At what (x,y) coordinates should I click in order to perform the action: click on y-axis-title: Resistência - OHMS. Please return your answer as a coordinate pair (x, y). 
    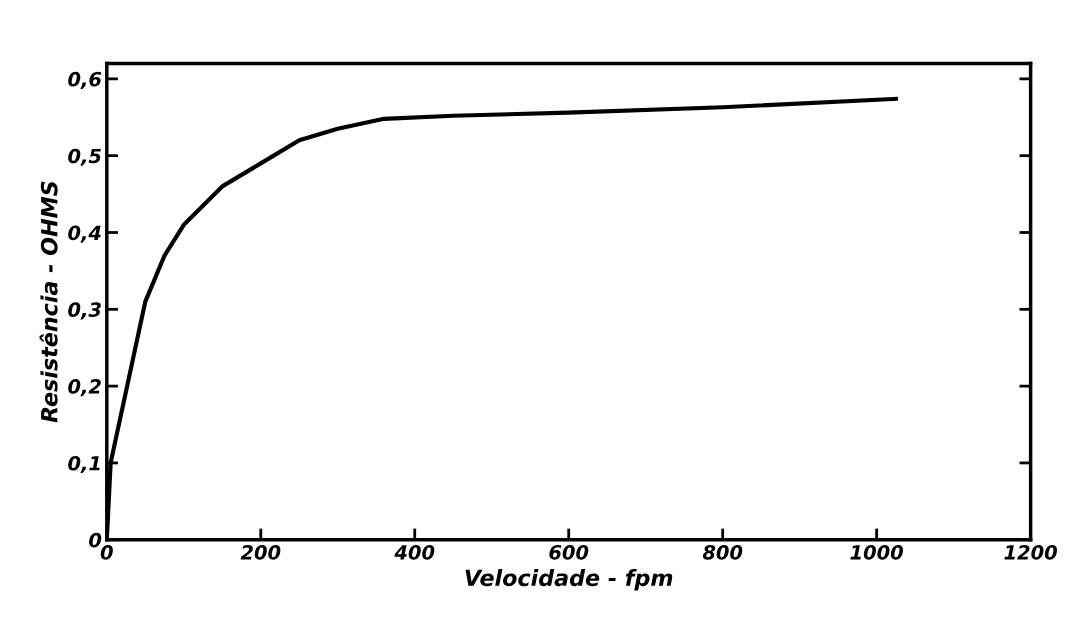
    Looking at the image, I should click on (48, 302).